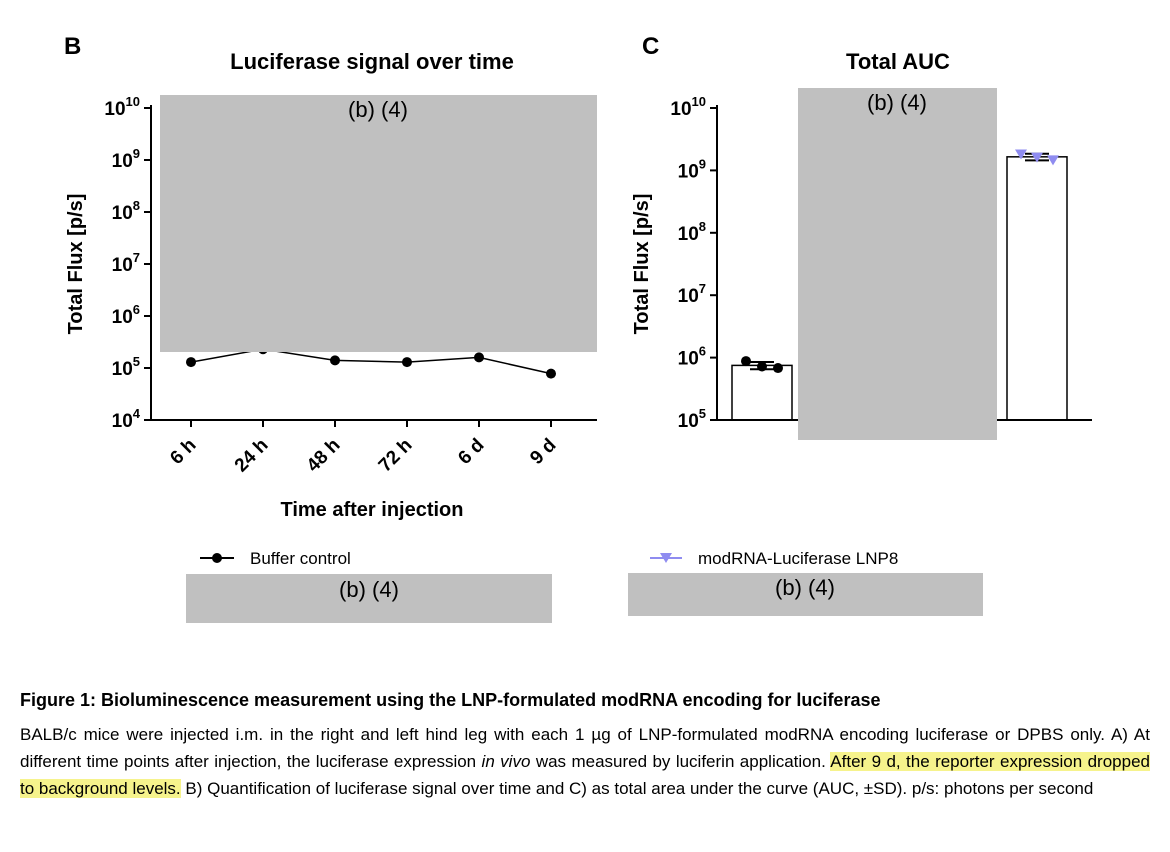  I want to click on legend-luciferase-label: modRNA-Luciferase LNP8, so click(798, 558).